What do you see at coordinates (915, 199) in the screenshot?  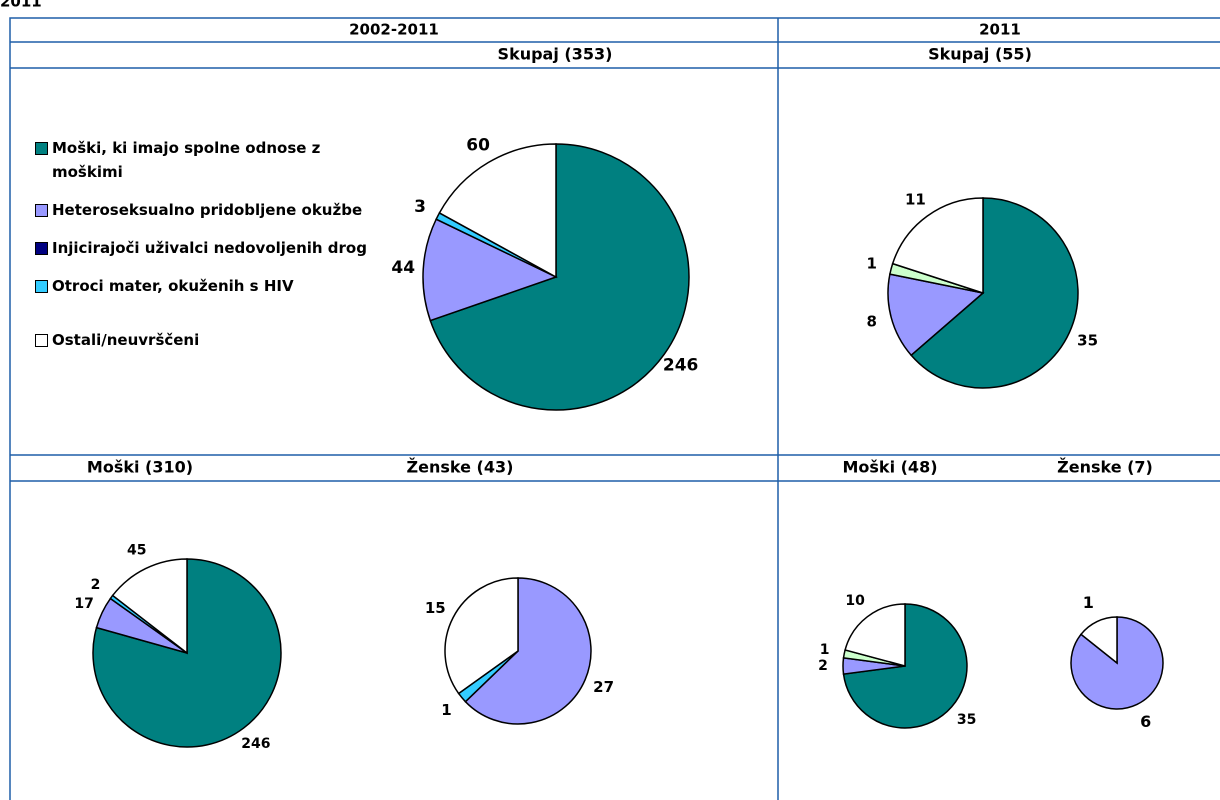 I see `data-label: 11` at bounding box center [915, 199].